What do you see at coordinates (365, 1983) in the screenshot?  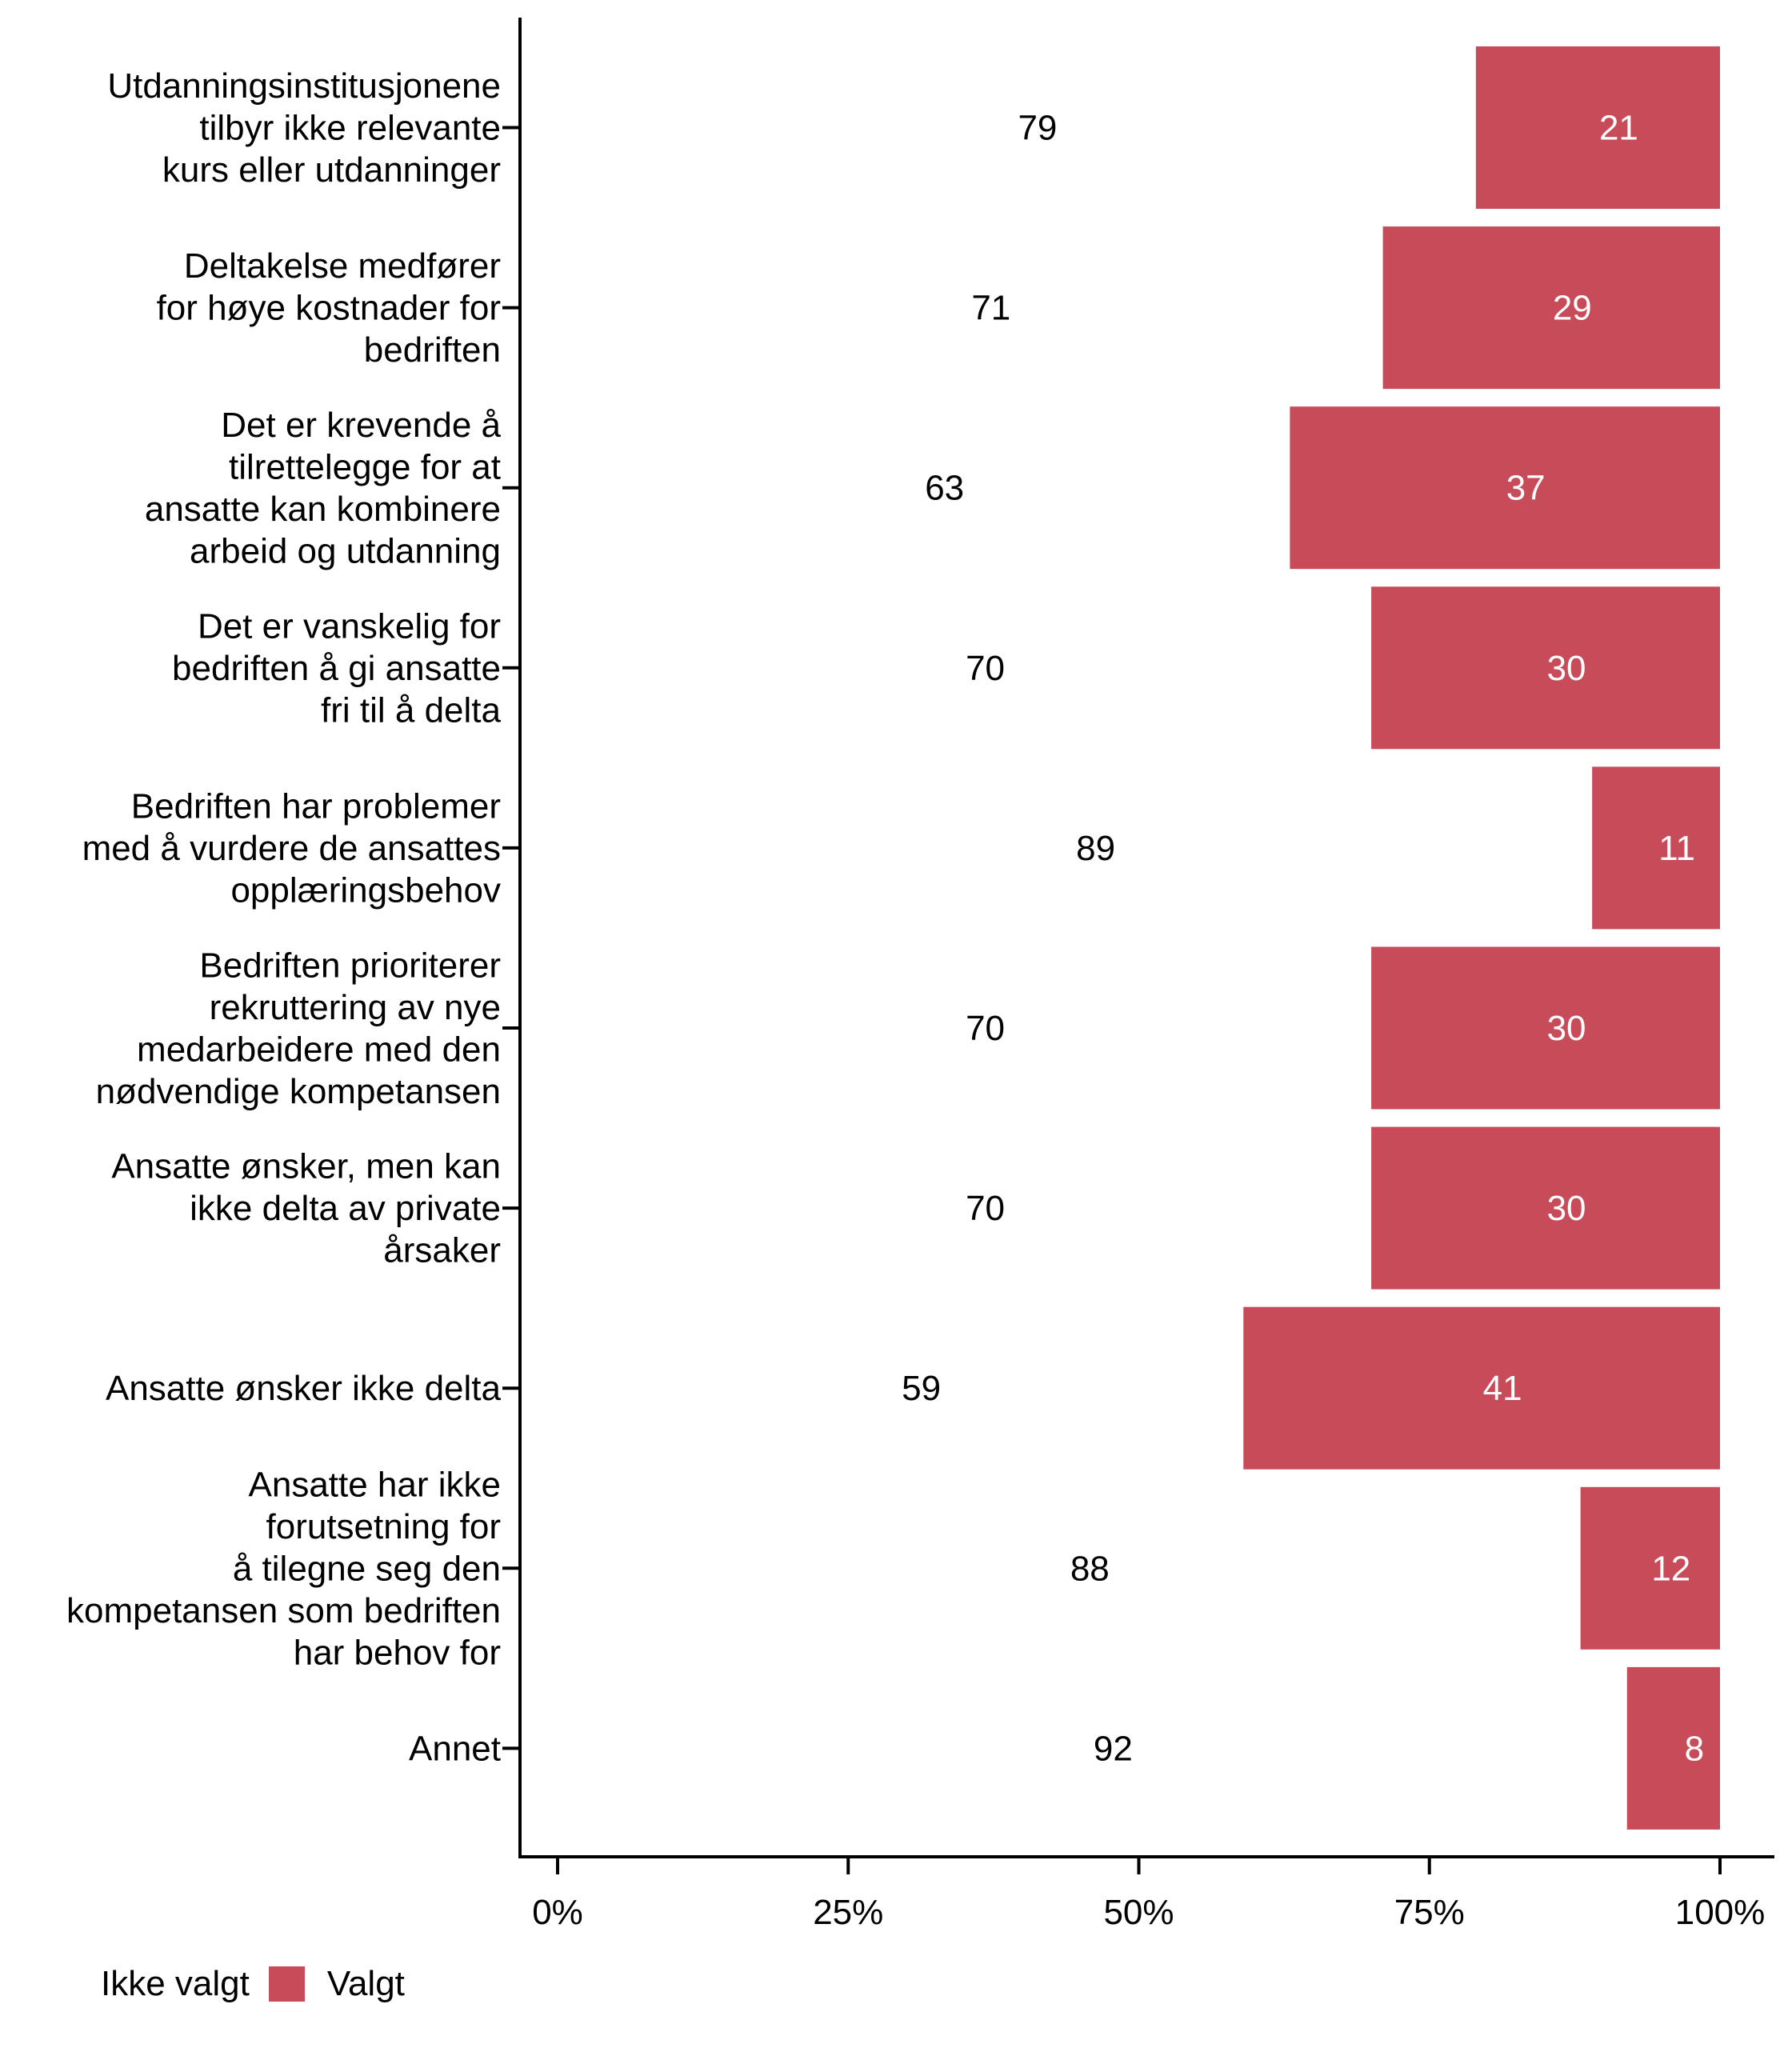 I see `legend-label-valgt: Valgt` at bounding box center [365, 1983].